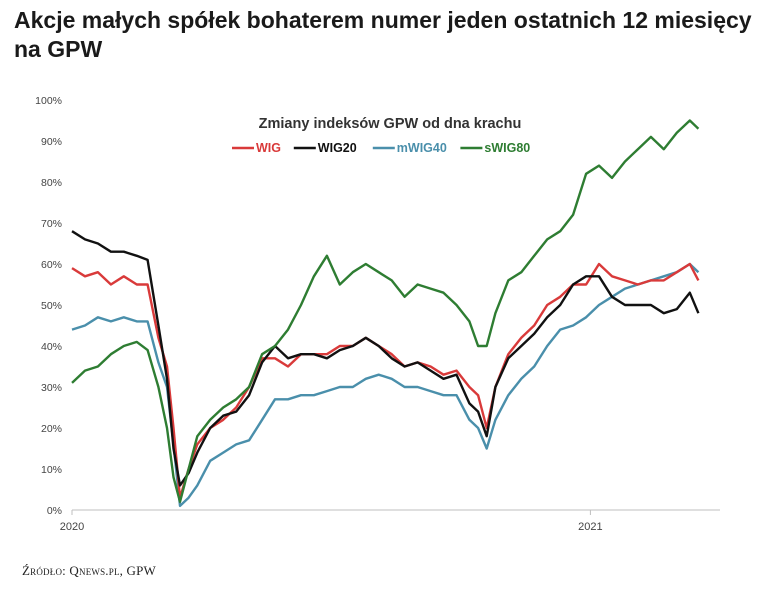 The width and height of the screenshot is (776, 593). Describe the element at coordinates (51, 183) in the screenshot. I see `y-tick-label: 80%` at that location.